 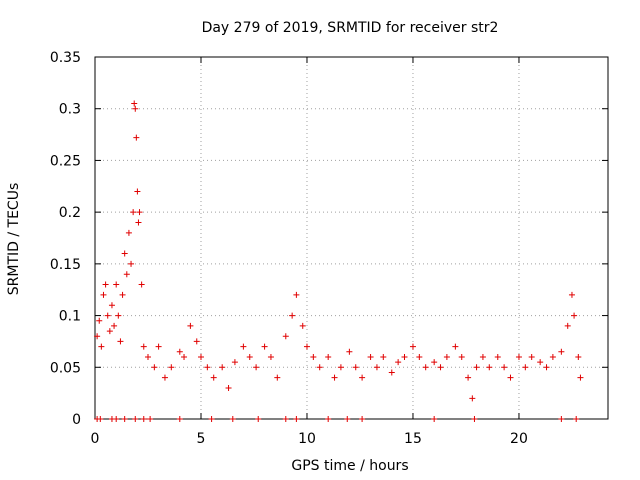 What do you see at coordinates (70, 213) in the screenshot?
I see `y-tick-label: 0.2` at bounding box center [70, 213].